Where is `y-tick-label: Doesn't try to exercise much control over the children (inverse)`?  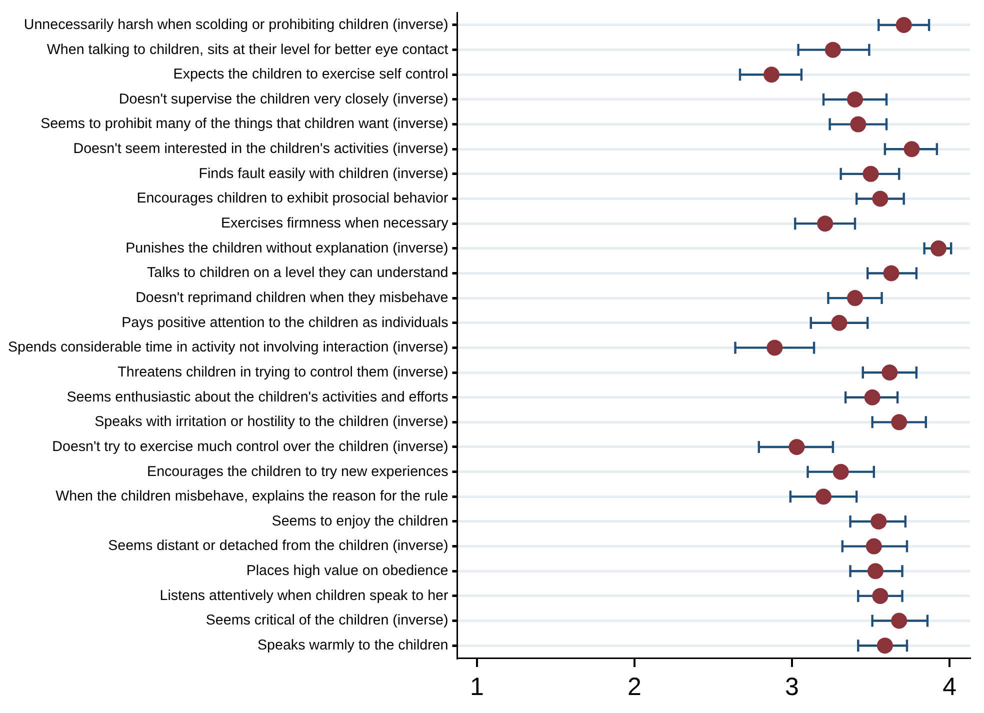
y-tick-label: Doesn't try to exercise much control over the children (inverse) is located at coordinates (250, 446).